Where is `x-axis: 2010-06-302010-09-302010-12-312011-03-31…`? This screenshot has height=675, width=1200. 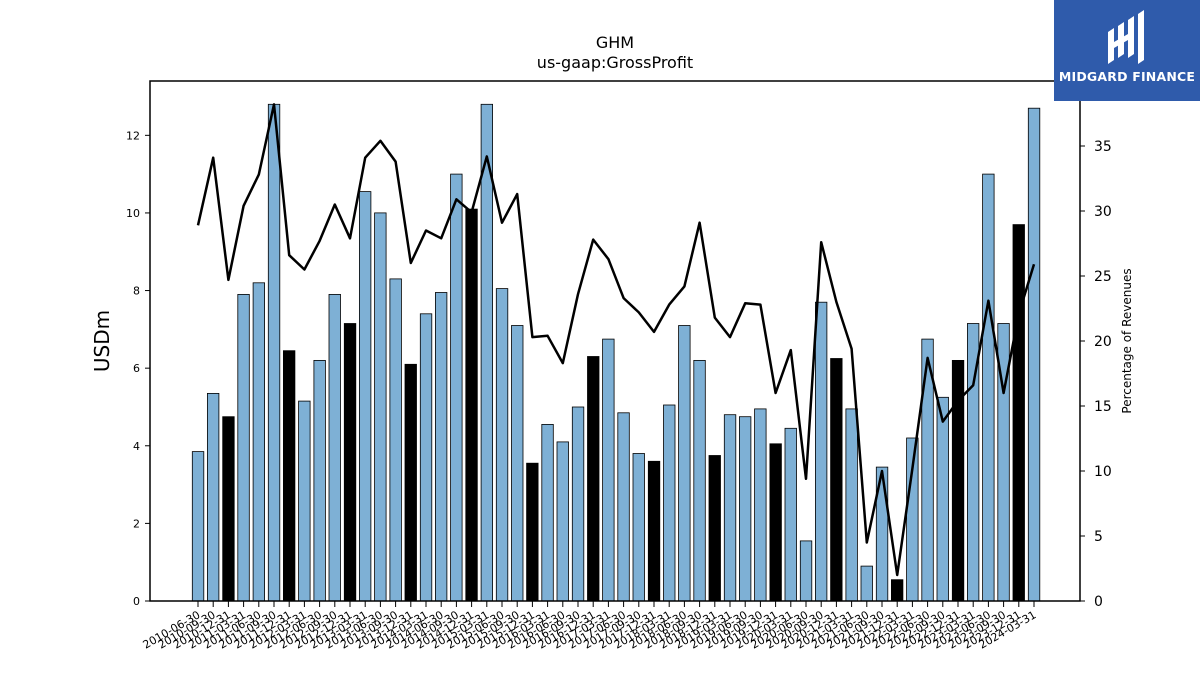 x-axis: 2010-06-302010-09-302010-12-312011-03-31… is located at coordinates (590, 626).